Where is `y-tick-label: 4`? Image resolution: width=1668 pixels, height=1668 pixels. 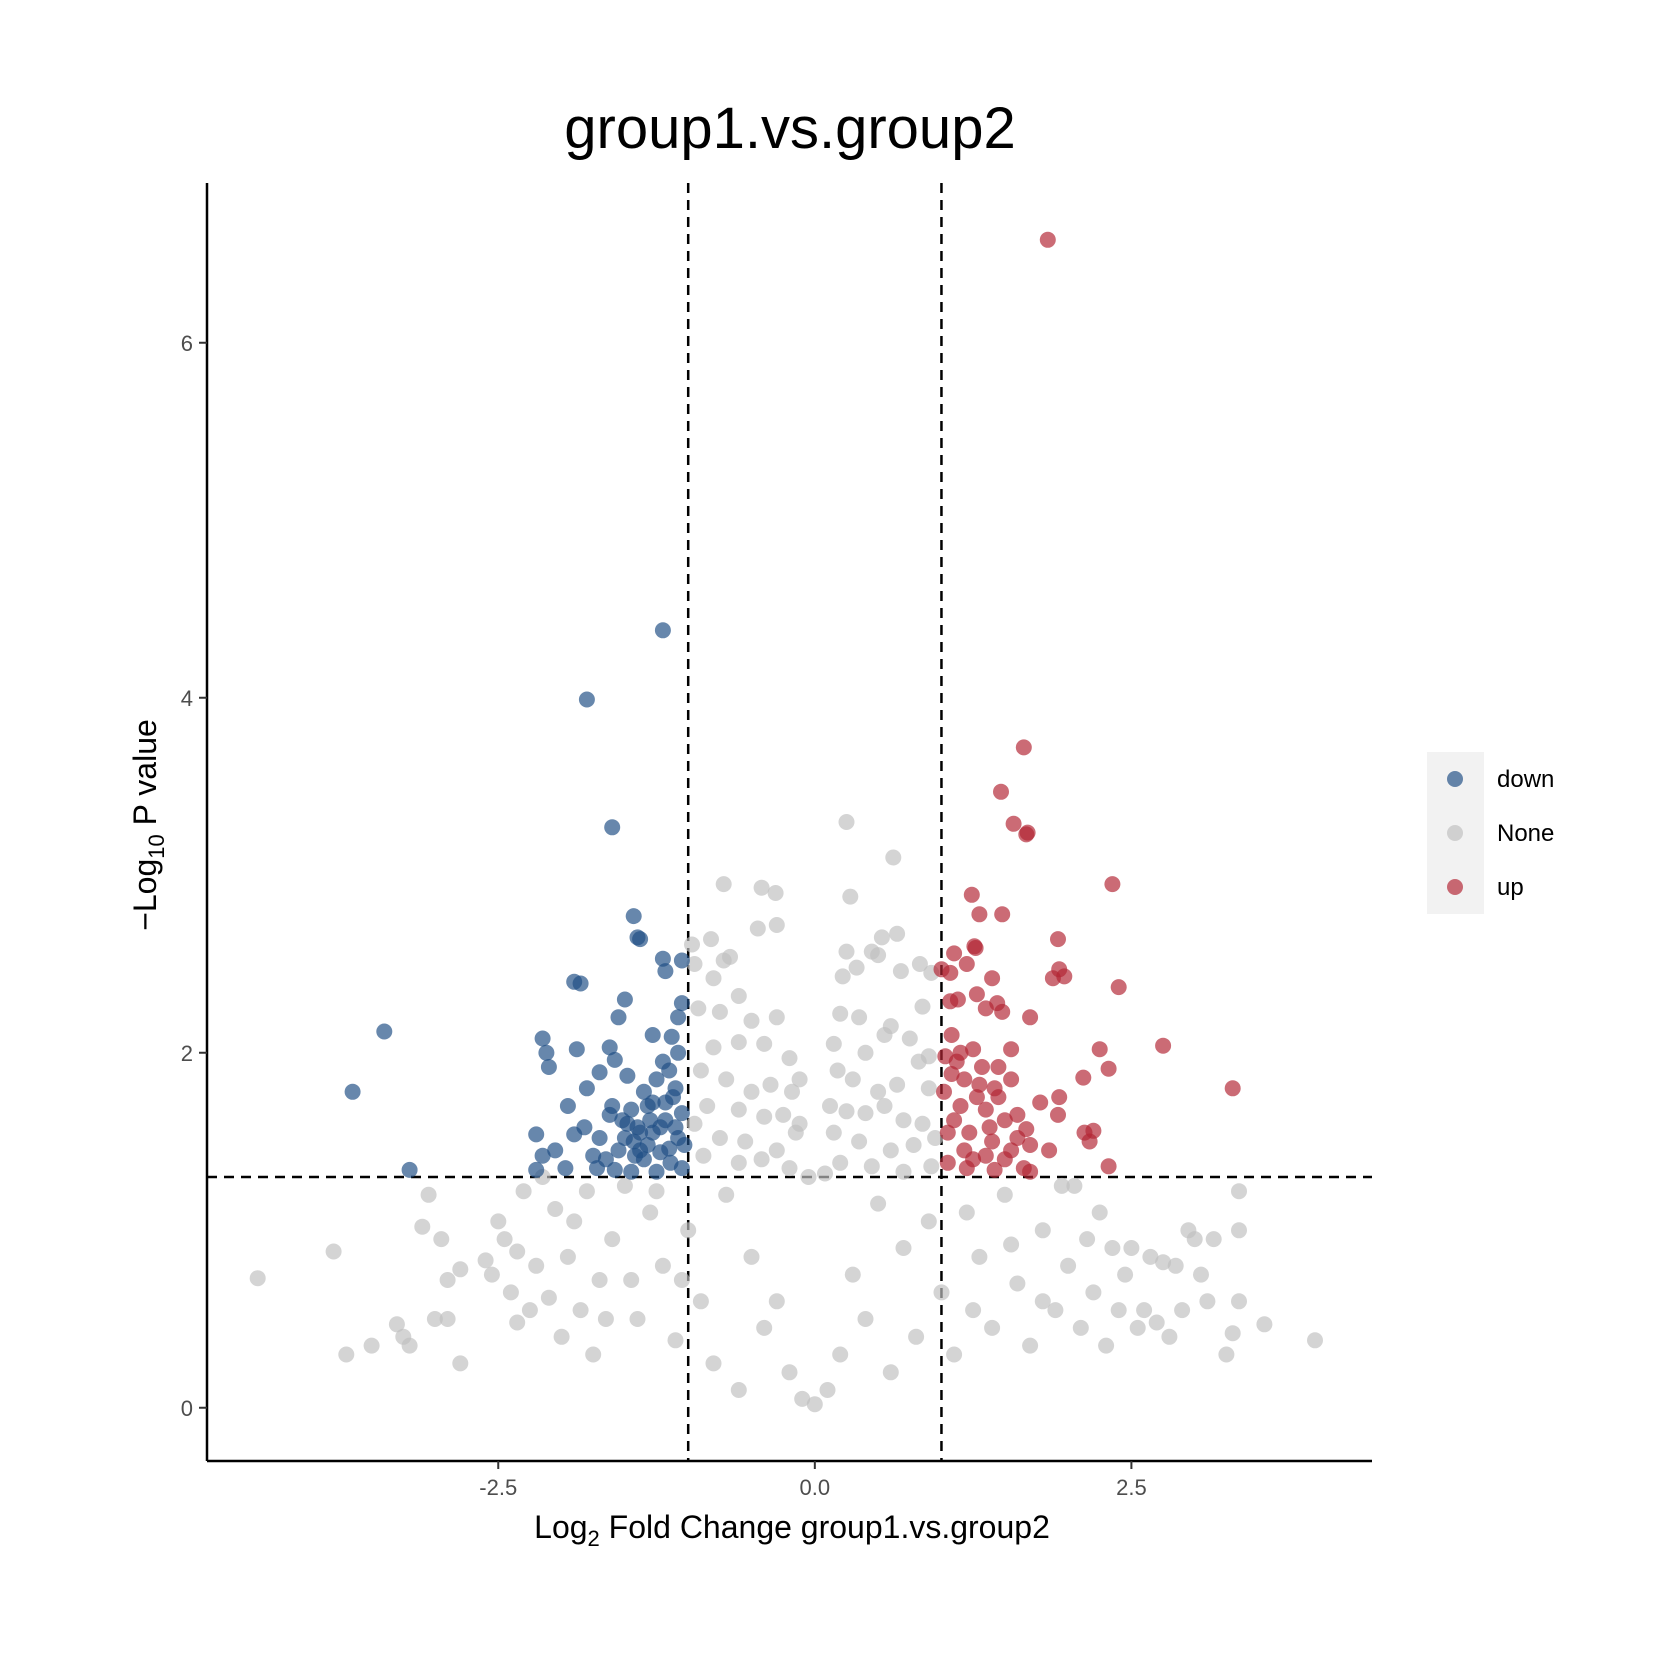 y-tick-label: 4 is located at coordinates (187, 698).